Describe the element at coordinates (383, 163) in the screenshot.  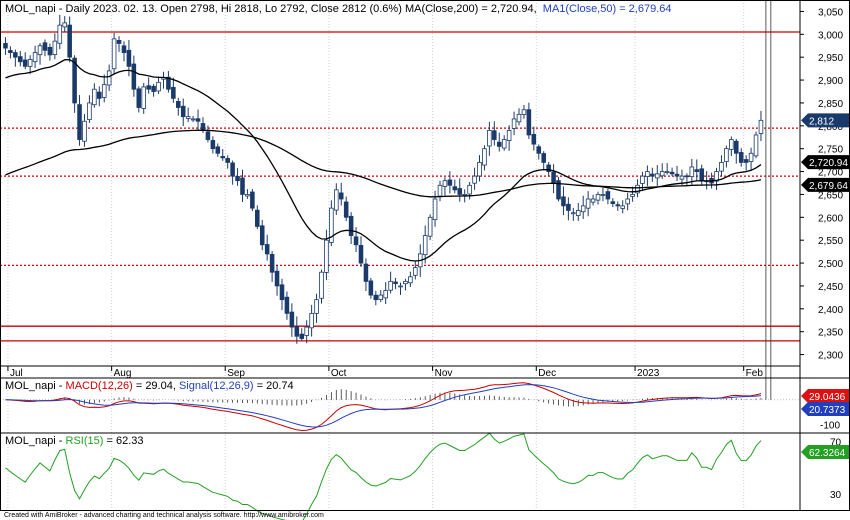
I see `ma200-line` at that location.